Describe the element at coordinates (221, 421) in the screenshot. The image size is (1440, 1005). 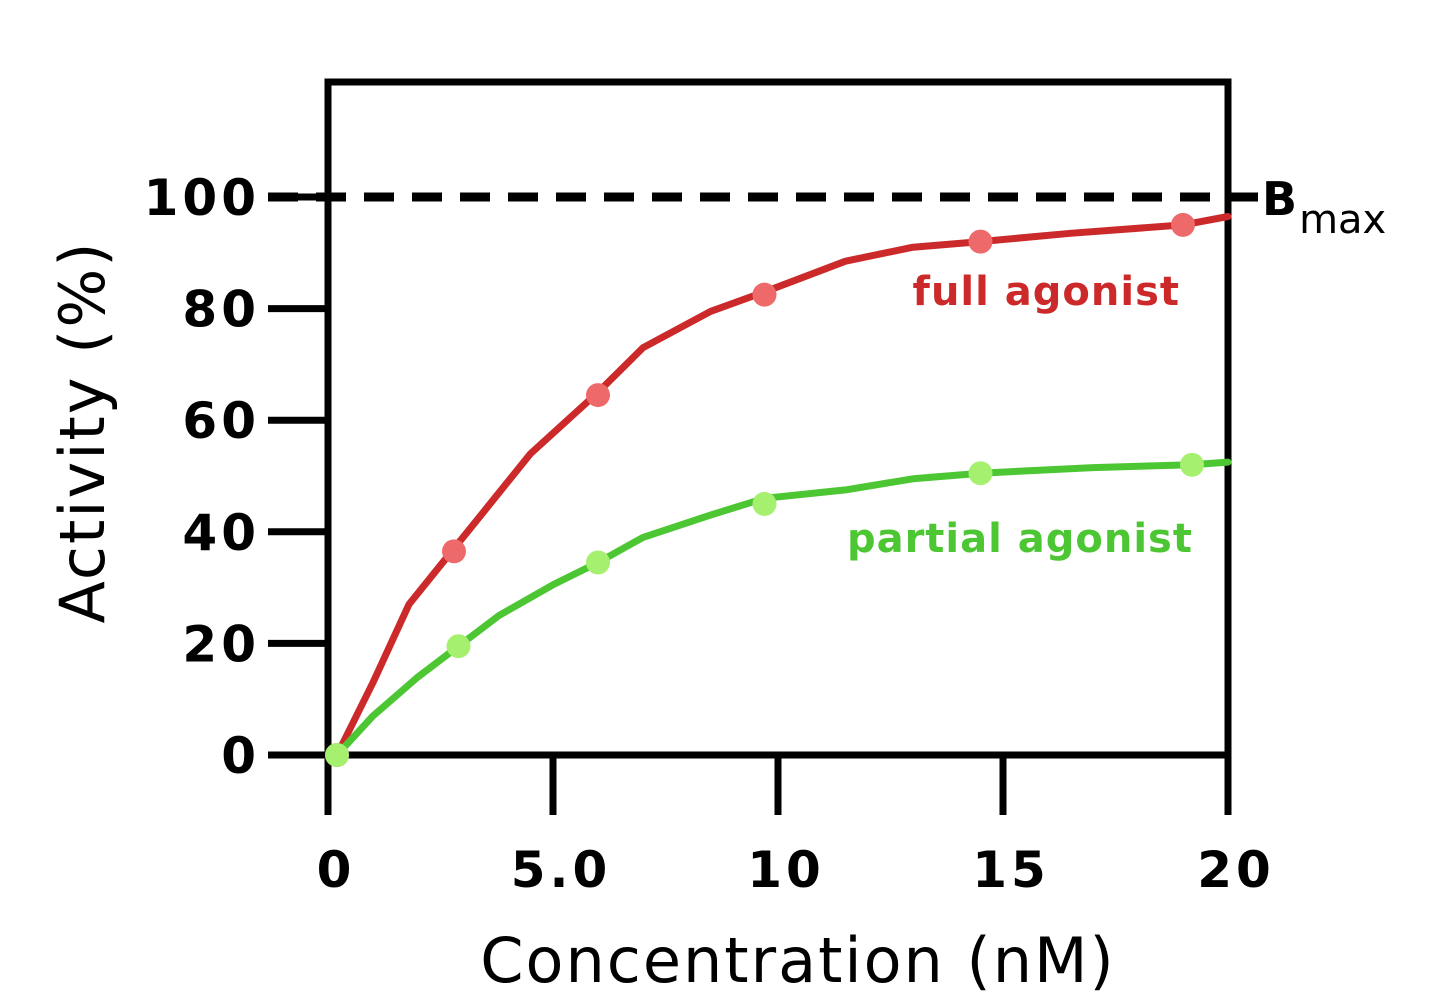
I see `y-tick-label-60: 60` at that location.